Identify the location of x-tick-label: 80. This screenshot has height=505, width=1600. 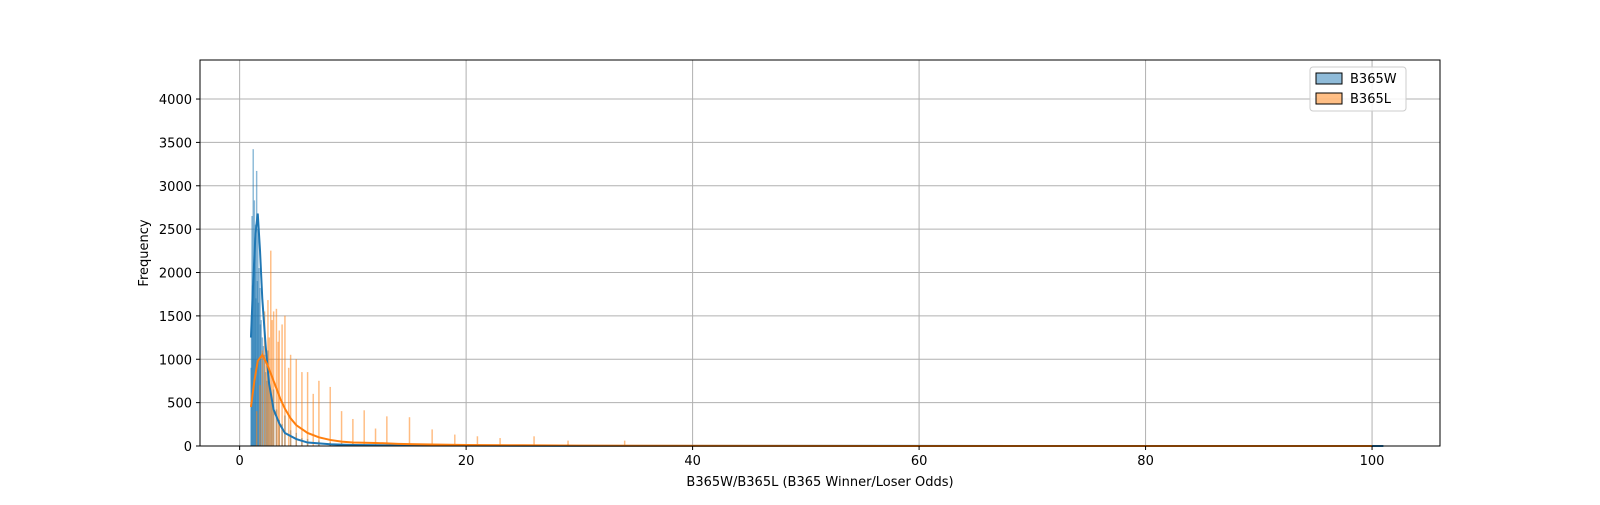
(1145, 461).